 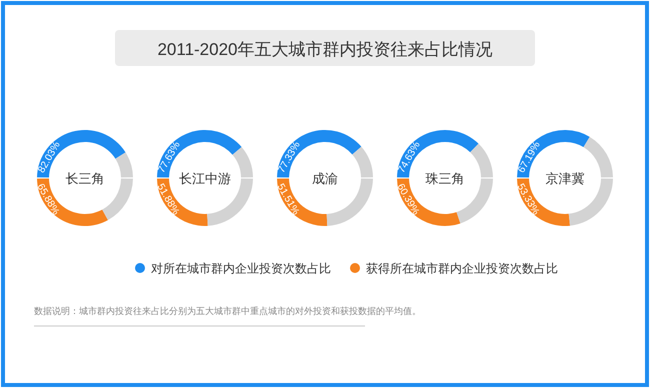 What do you see at coordinates (565, 178) in the screenshot?
I see `text: 京津冀` at bounding box center [565, 178].